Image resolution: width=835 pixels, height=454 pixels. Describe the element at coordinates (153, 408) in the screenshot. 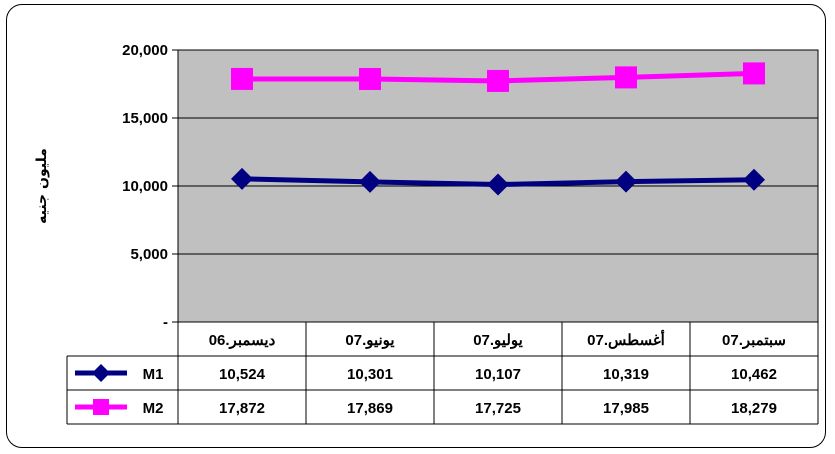

I see `series-name: M2` at that location.